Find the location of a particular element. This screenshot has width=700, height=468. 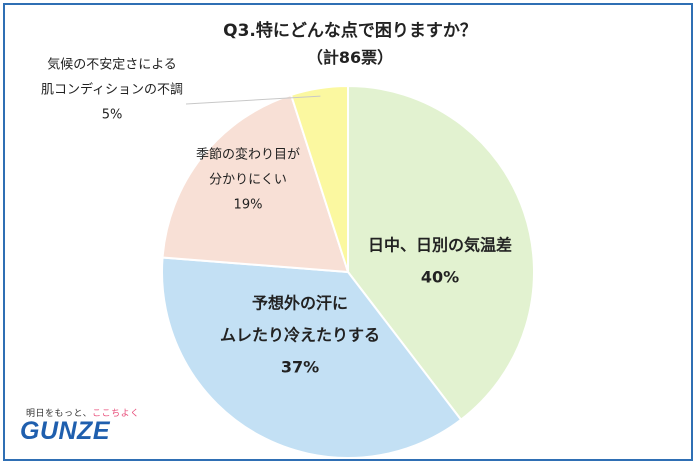

brand-tagline: 明日をもっと、ここちよく is located at coordinates (83, 412).